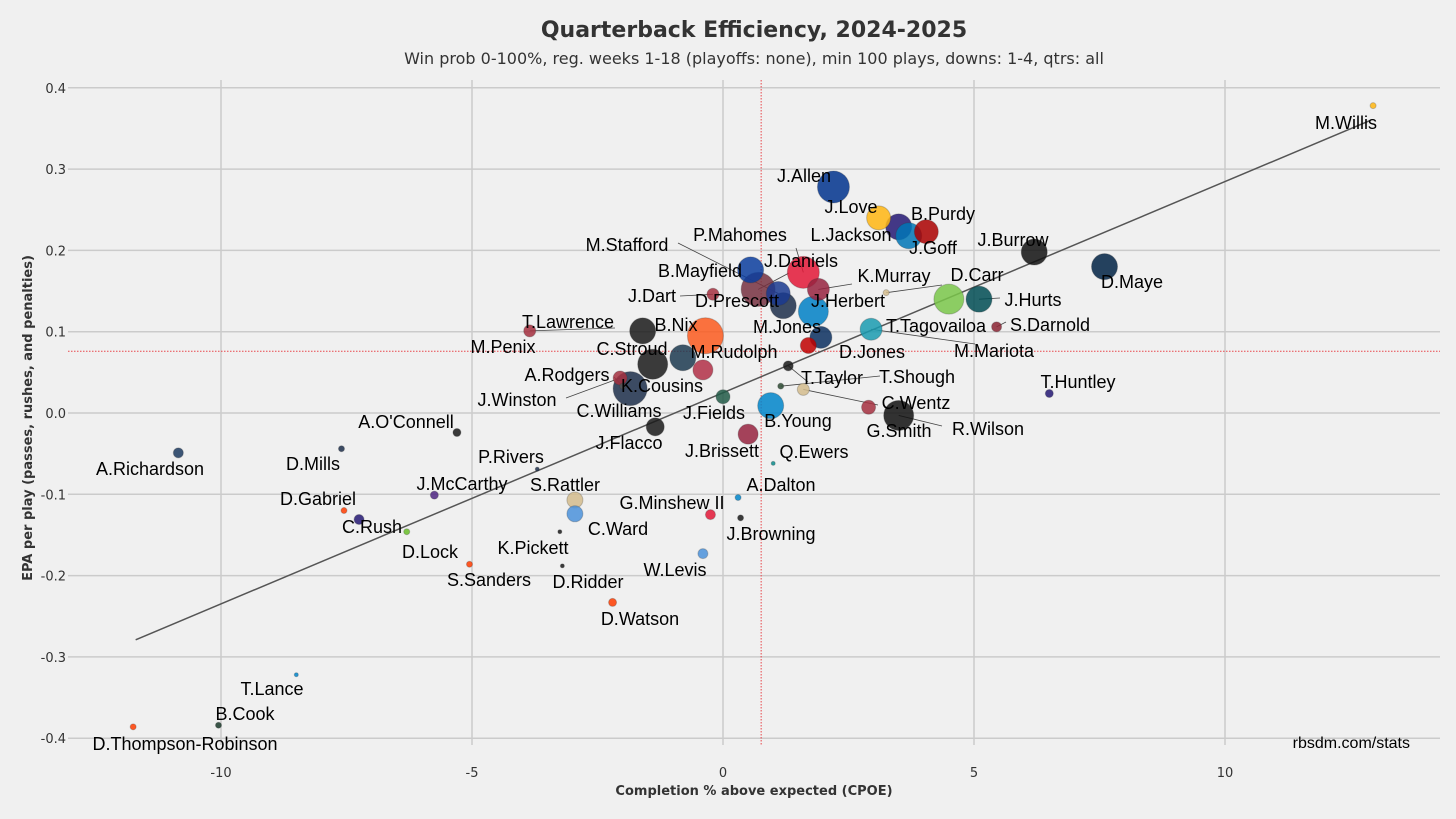 The height and width of the screenshot is (819, 1456). Describe the element at coordinates (703, 554) in the screenshot. I see `point-w-levis` at that location.